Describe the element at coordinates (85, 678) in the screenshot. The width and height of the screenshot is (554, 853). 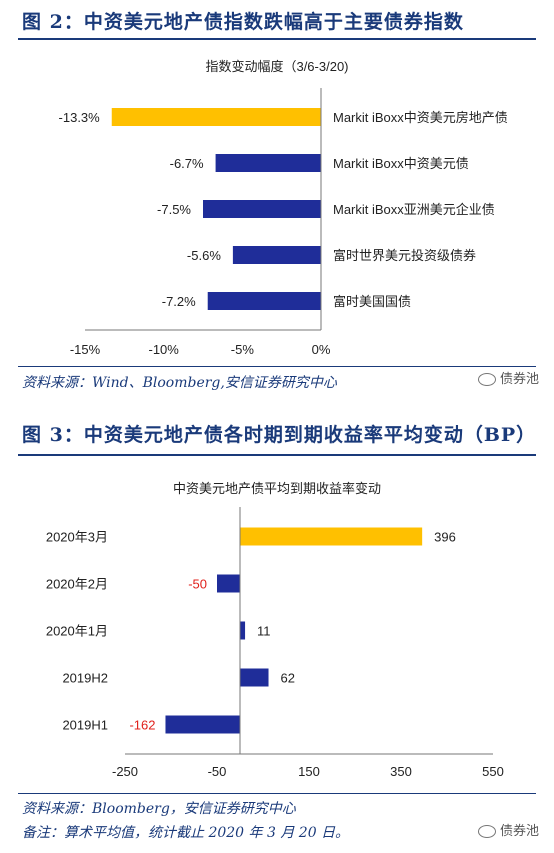
I see `chart2-category-label-3: 2019H2` at that location.